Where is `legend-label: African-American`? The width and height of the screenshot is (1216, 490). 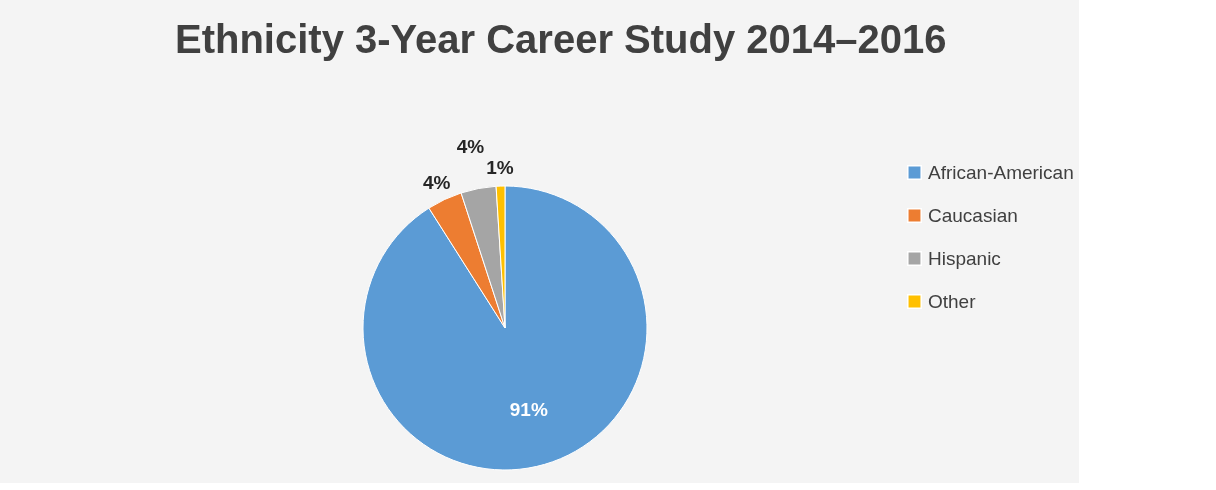
legend-label: African-American is located at coordinates (1001, 172).